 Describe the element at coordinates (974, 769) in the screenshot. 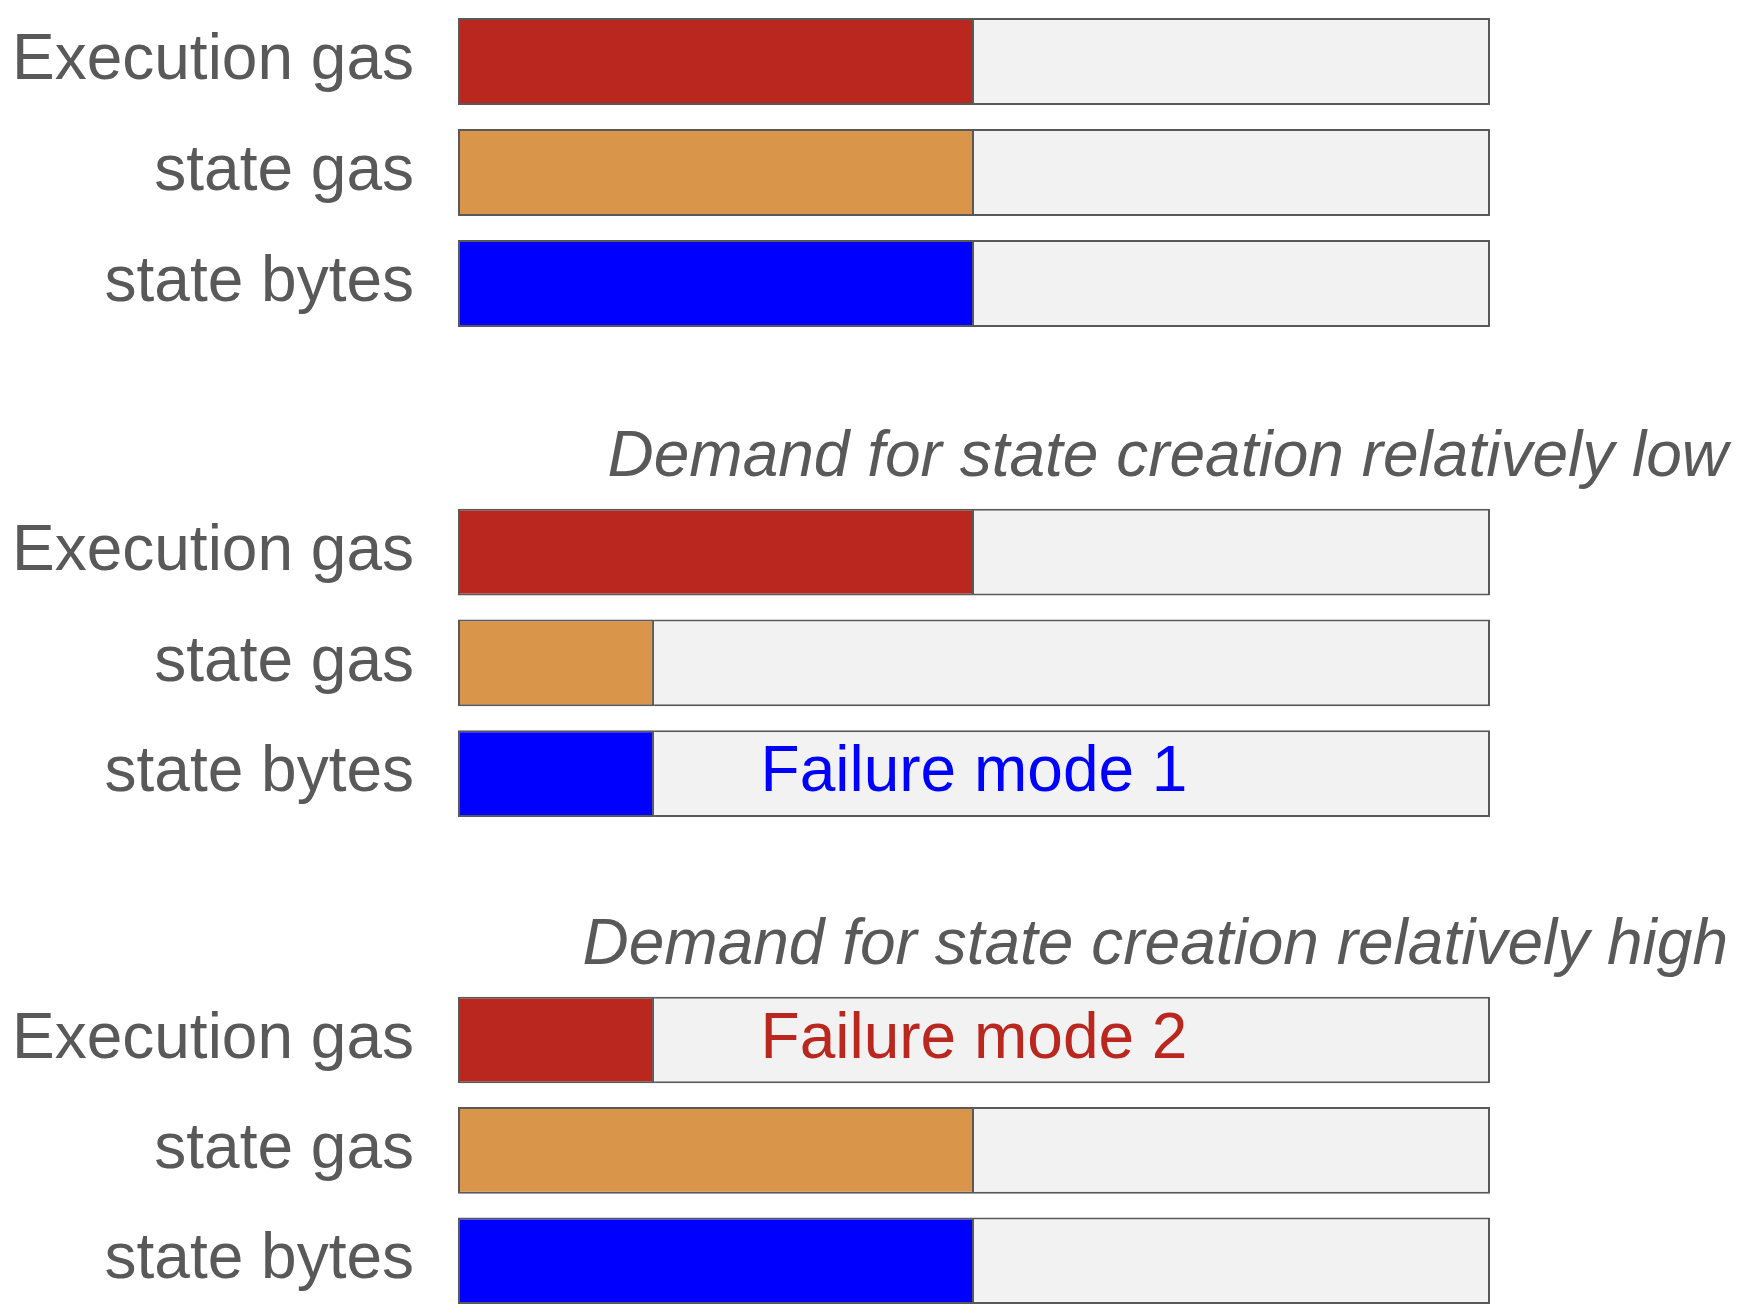

I see `annotation: Failure mode 1` at that location.